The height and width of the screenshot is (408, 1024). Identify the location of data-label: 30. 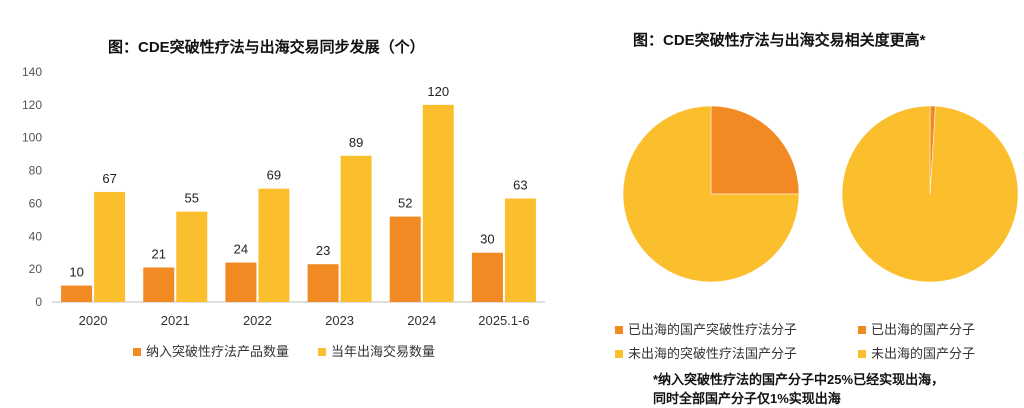
(487, 239).